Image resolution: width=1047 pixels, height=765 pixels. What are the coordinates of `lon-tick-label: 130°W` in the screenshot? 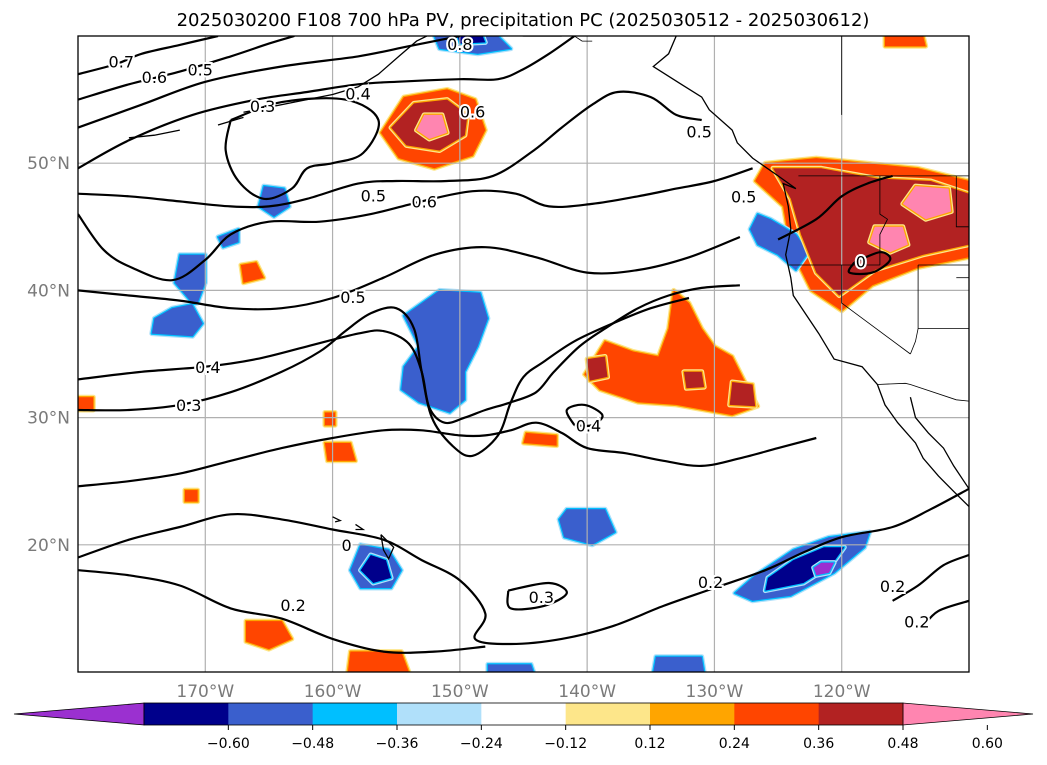 It's located at (715, 692).